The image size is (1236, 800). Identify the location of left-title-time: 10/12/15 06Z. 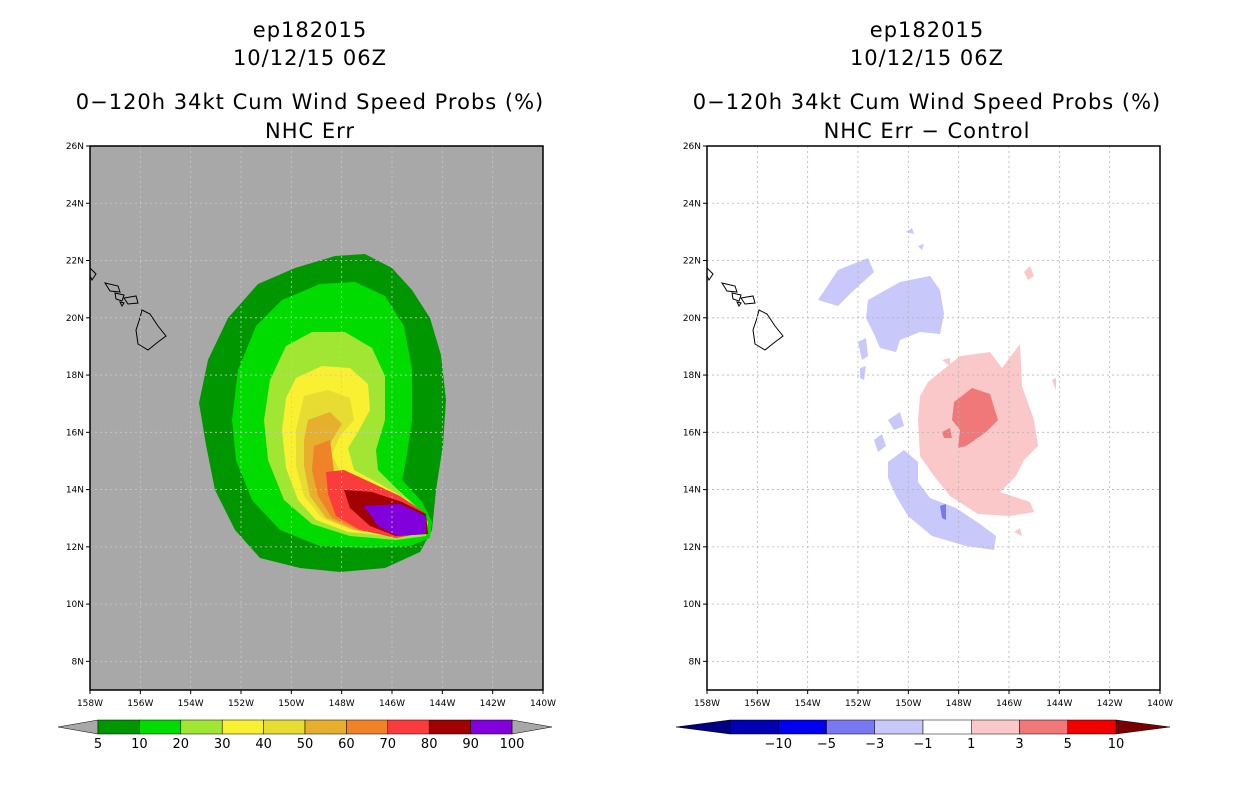
(310, 58).